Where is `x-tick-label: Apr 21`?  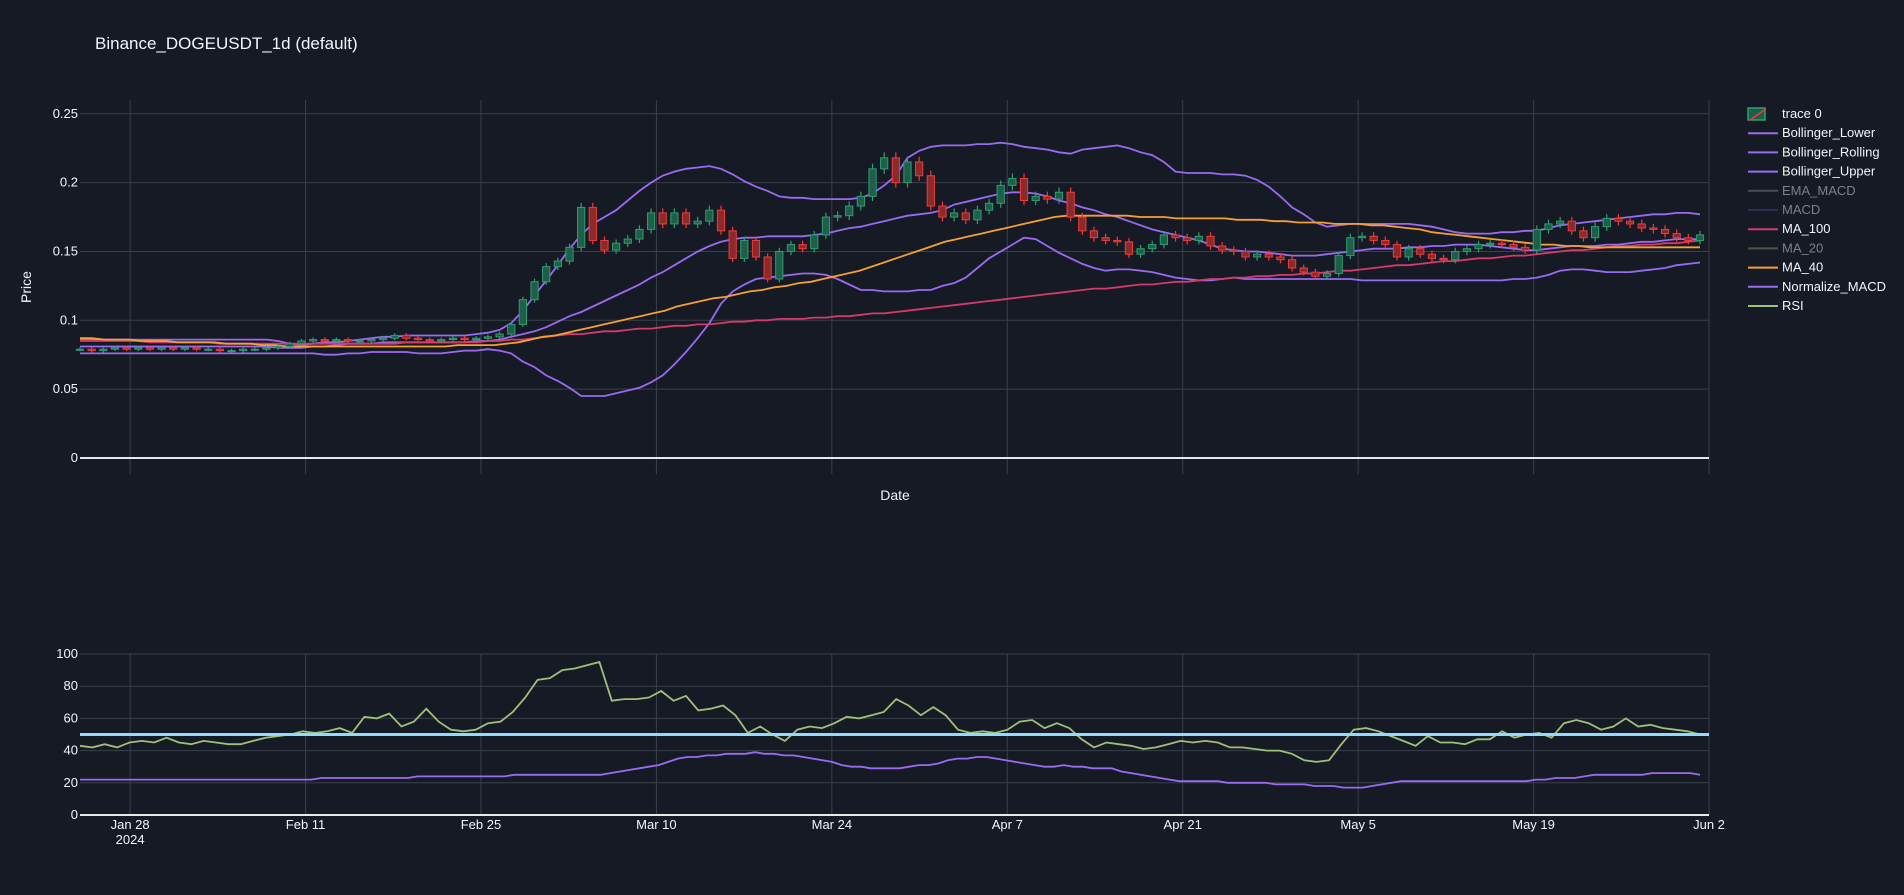
x-tick-label: Apr 21 is located at coordinates (1183, 824).